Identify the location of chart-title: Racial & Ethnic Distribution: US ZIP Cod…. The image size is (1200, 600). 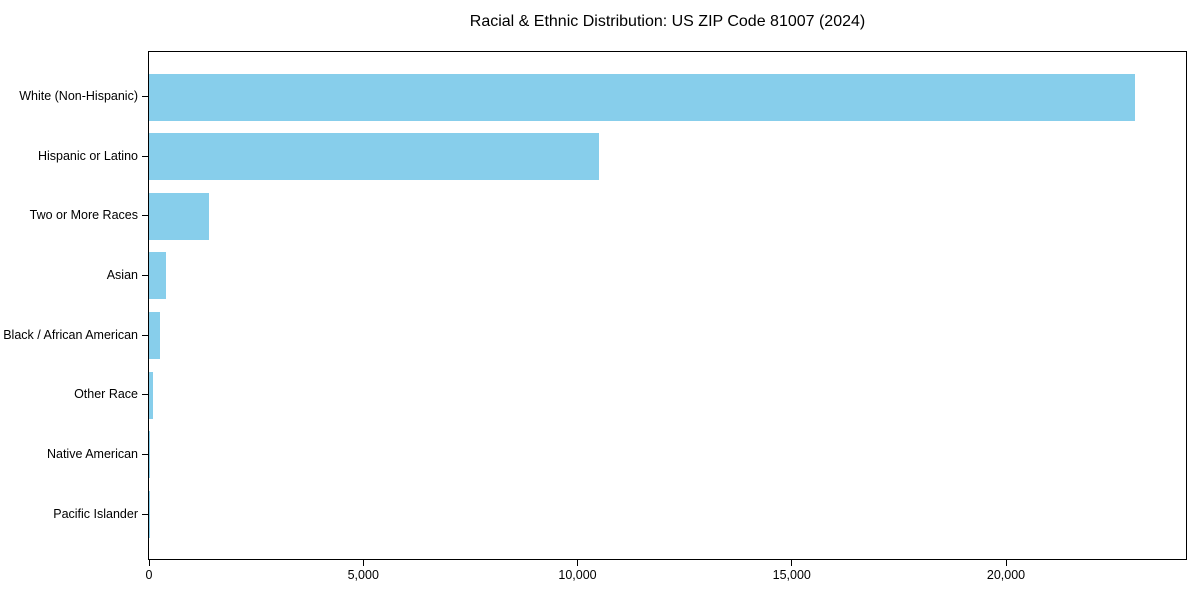
(667, 21).